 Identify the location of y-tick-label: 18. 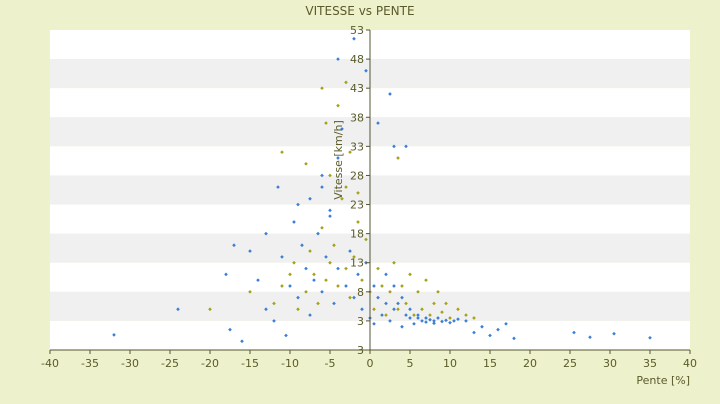
(357, 234).